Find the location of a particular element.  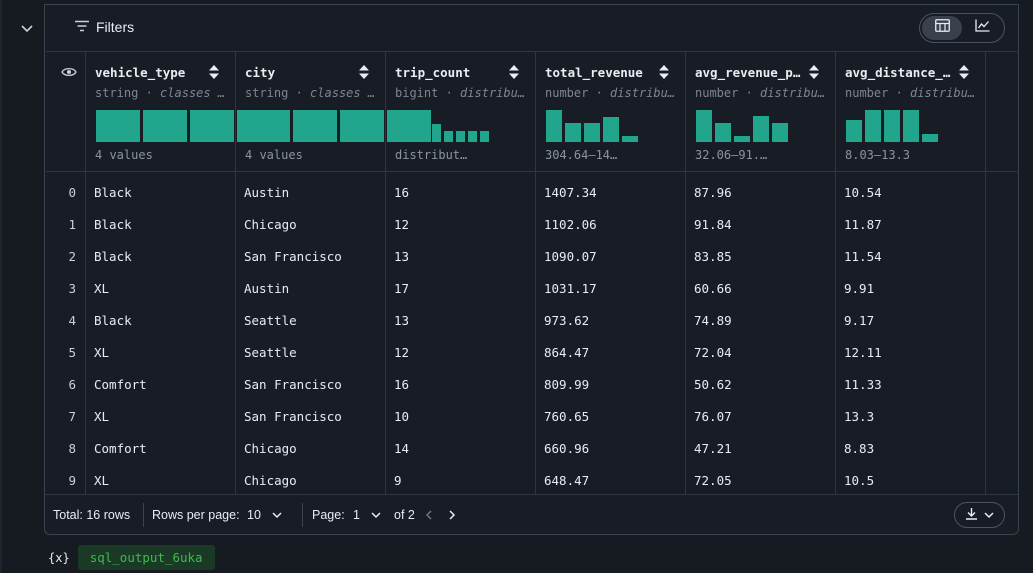

table-cell: 17 is located at coordinates (402, 288).